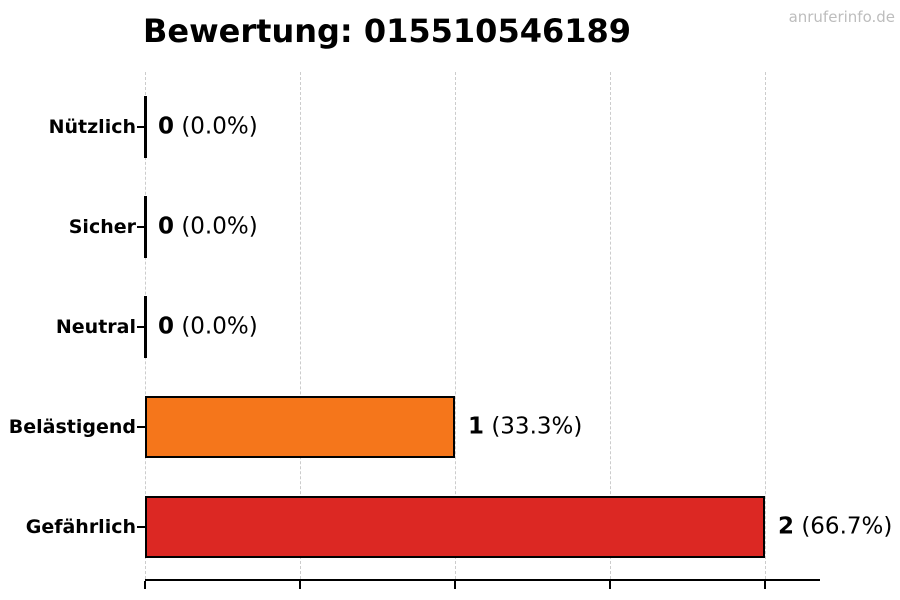 This screenshot has height=600, width=900. What do you see at coordinates (92, 127) in the screenshot?
I see `category-label: Nützlich` at bounding box center [92, 127].